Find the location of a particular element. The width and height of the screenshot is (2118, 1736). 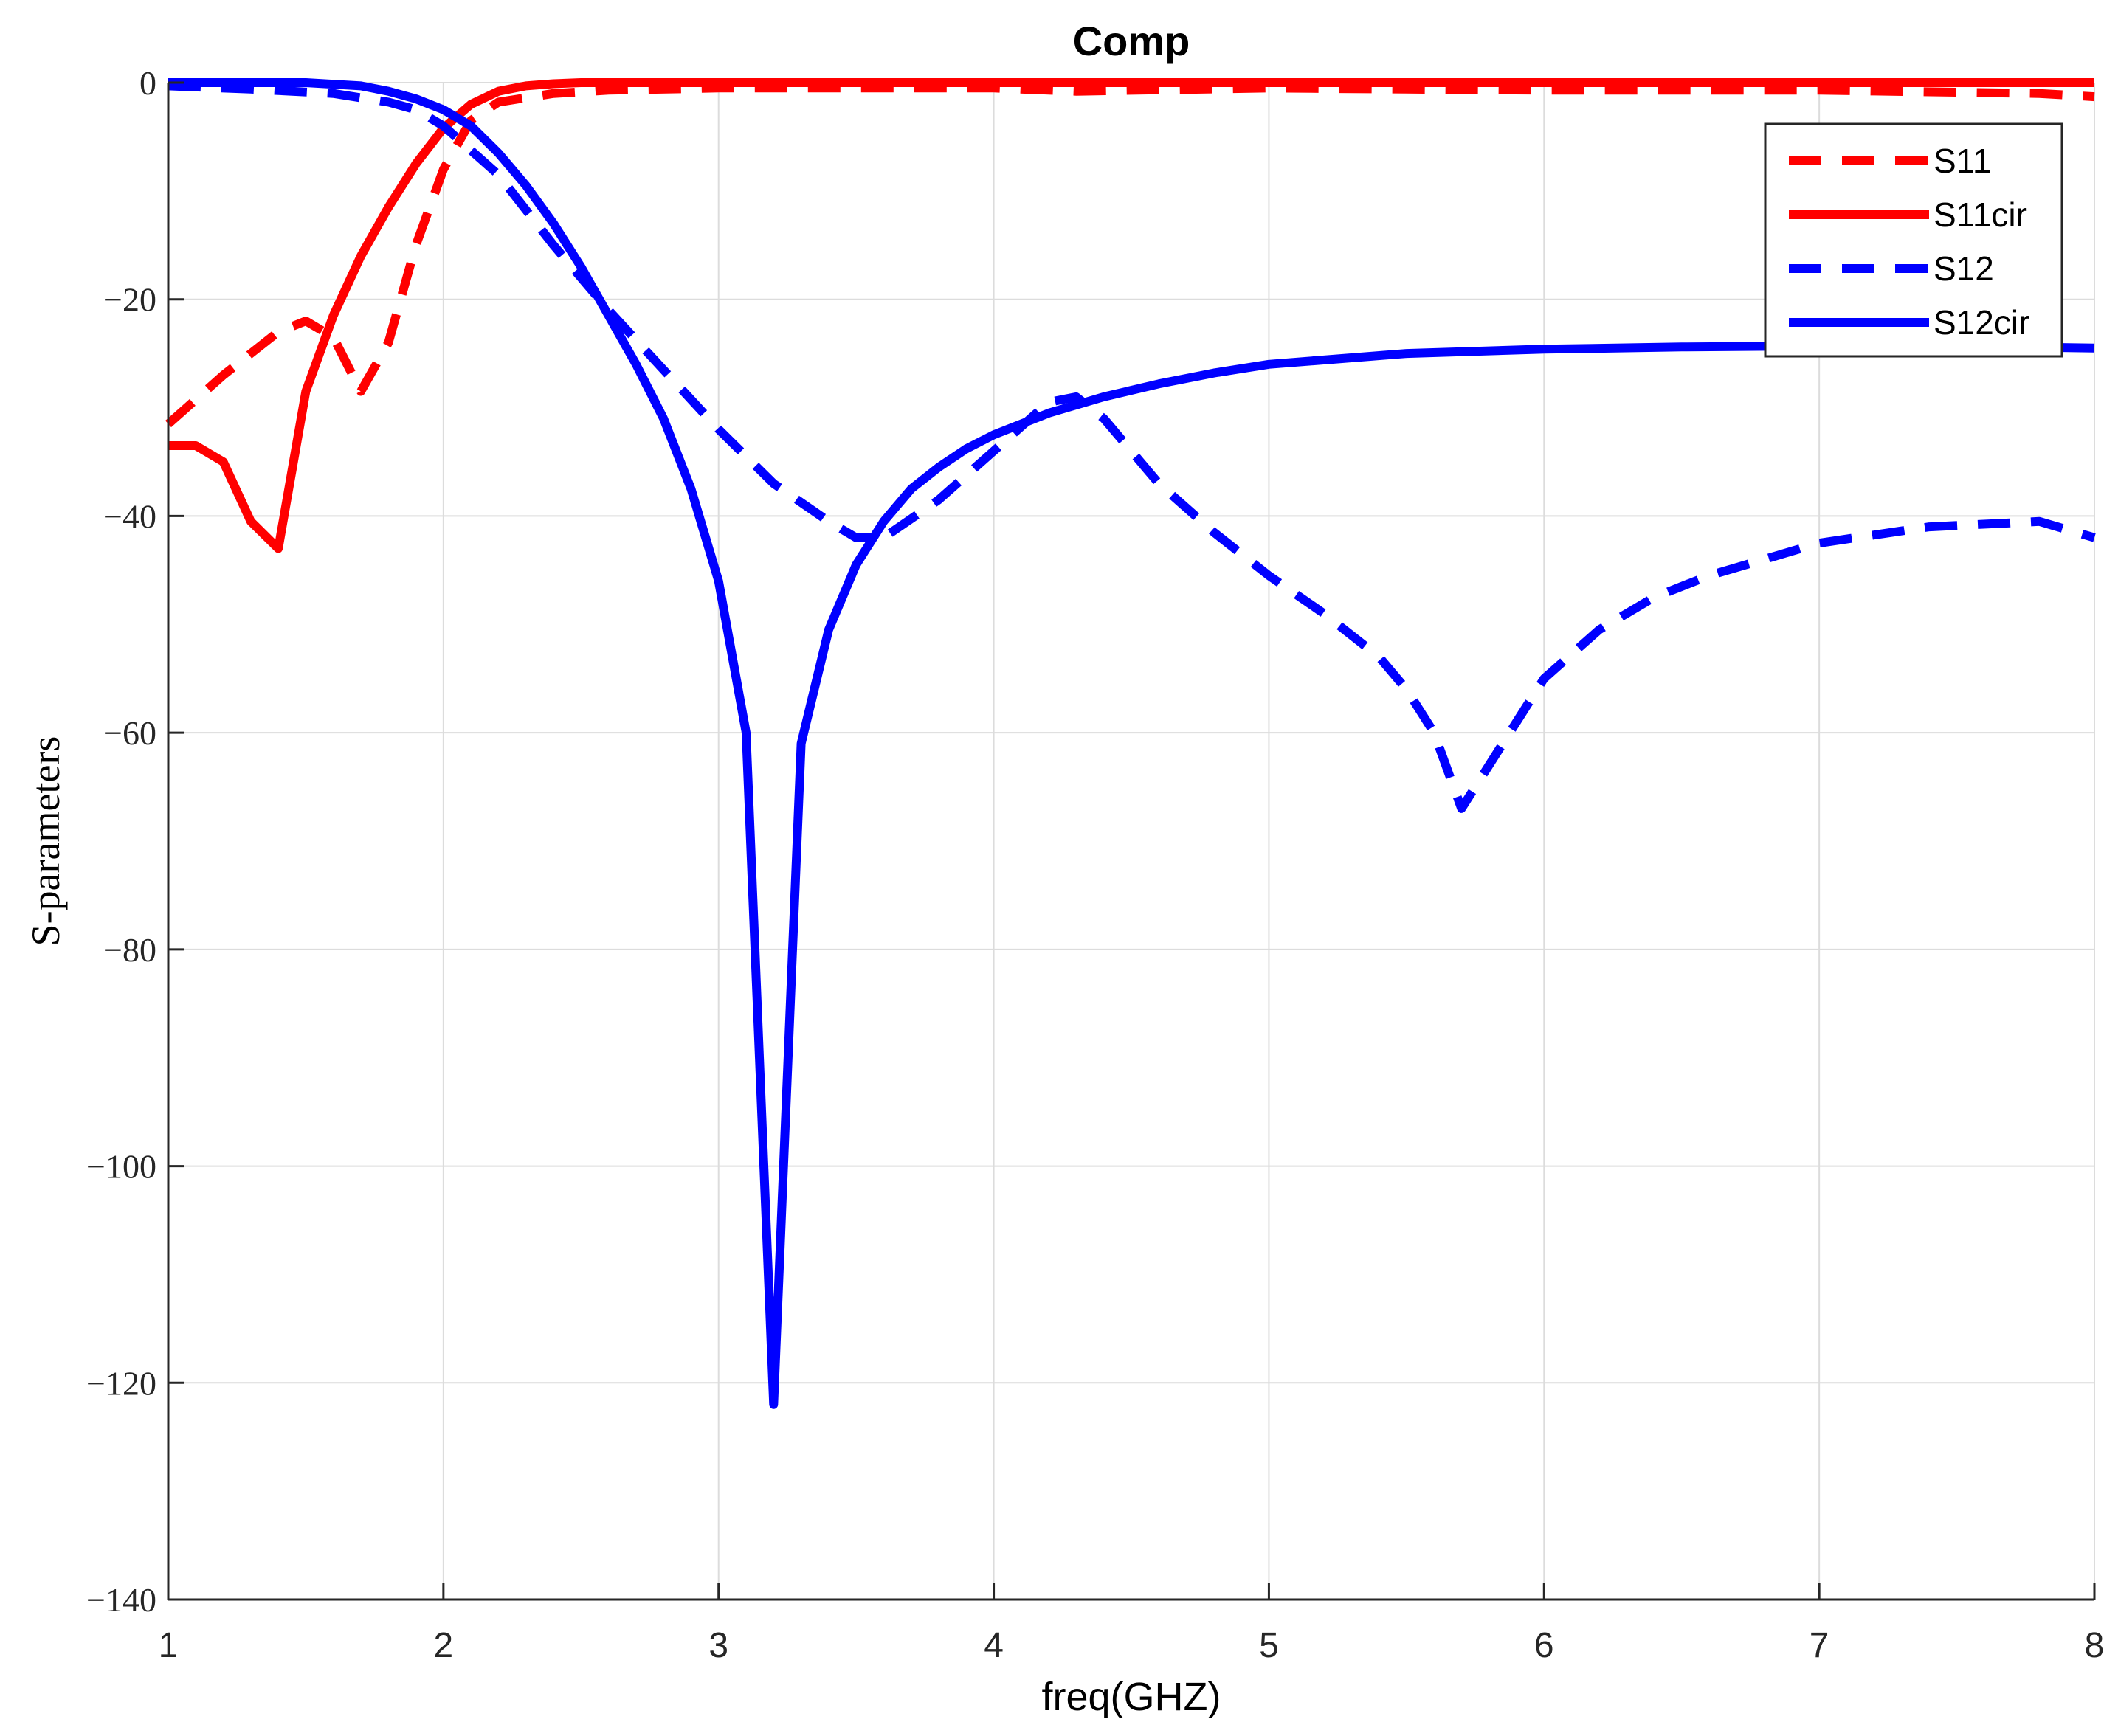

y-tick-label: −120 is located at coordinates (121, 1383).